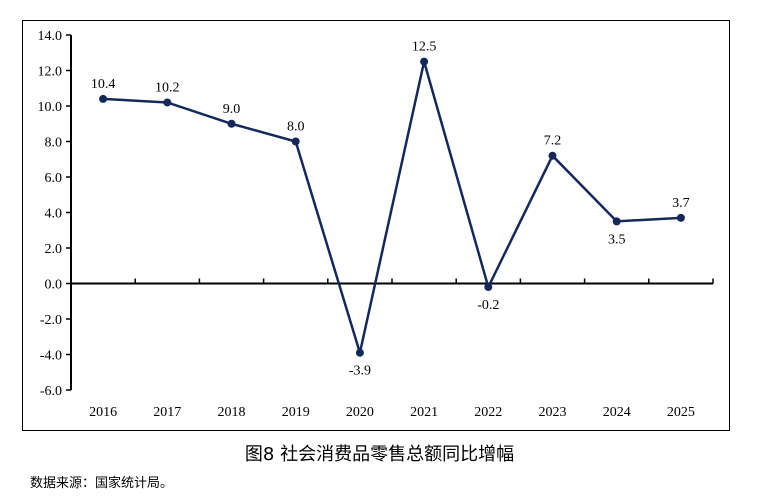 Image resolution: width=759 pixels, height=501 pixels. What do you see at coordinates (54, 285) in the screenshot?
I see `y-tick-label: 0.0` at bounding box center [54, 285].